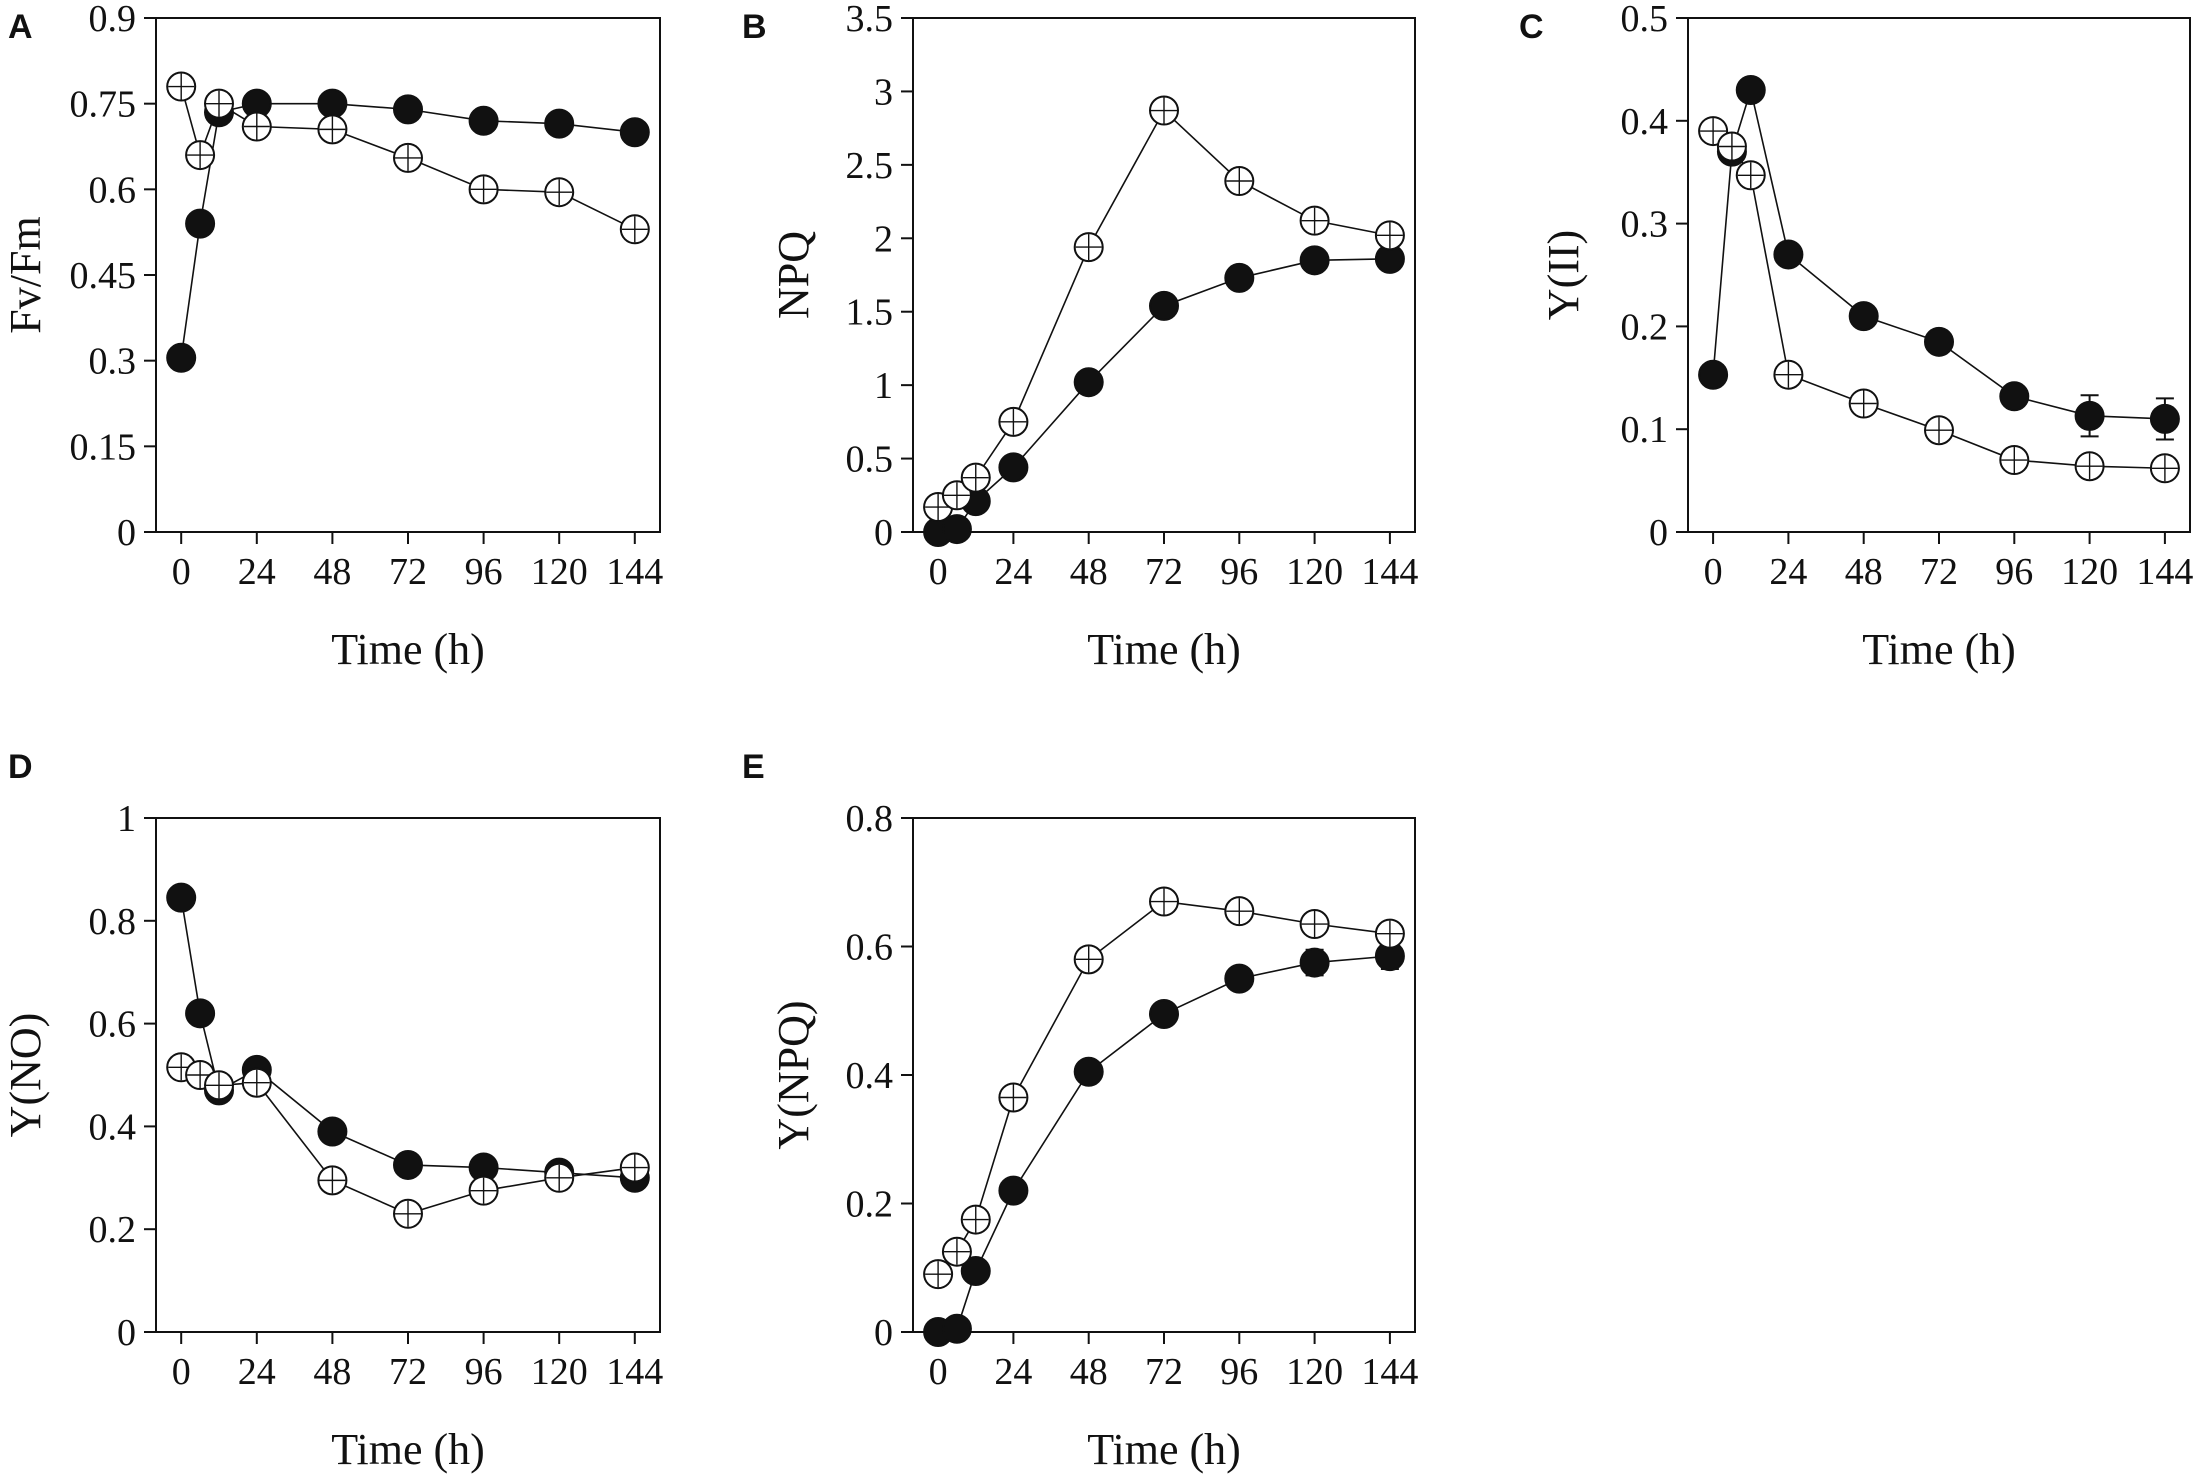  What do you see at coordinates (870, 166) in the screenshot?
I see `y-tick-label: 2.5` at bounding box center [870, 166].